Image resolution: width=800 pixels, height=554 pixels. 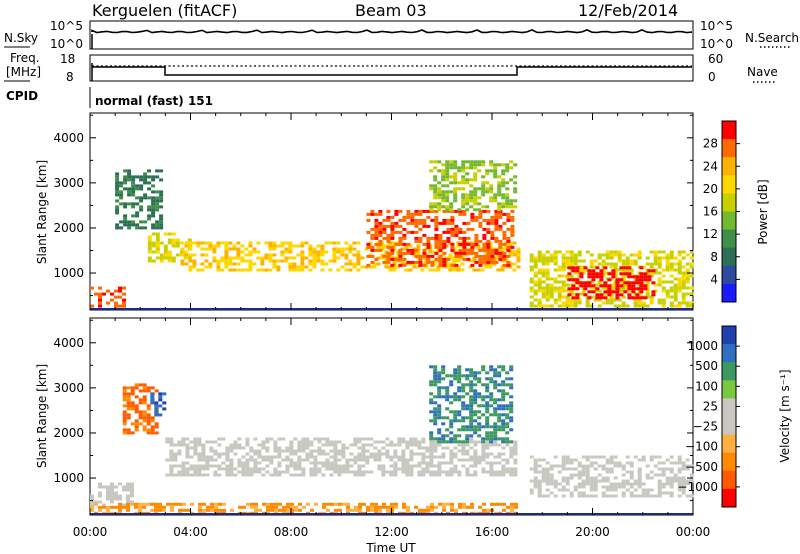 What do you see at coordinates (729, 416) in the screenshot?
I see `colorbar-frame` at bounding box center [729, 416].